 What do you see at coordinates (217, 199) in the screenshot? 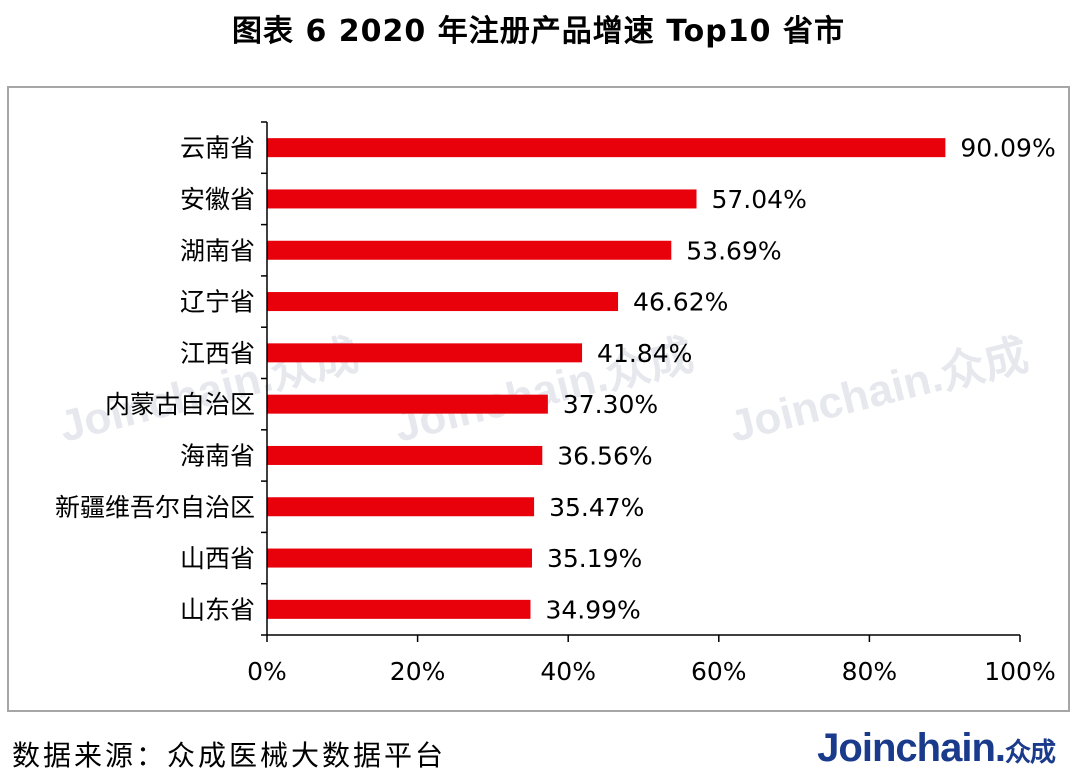
I see `category-label: 安徽省` at bounding box center [217, 199].